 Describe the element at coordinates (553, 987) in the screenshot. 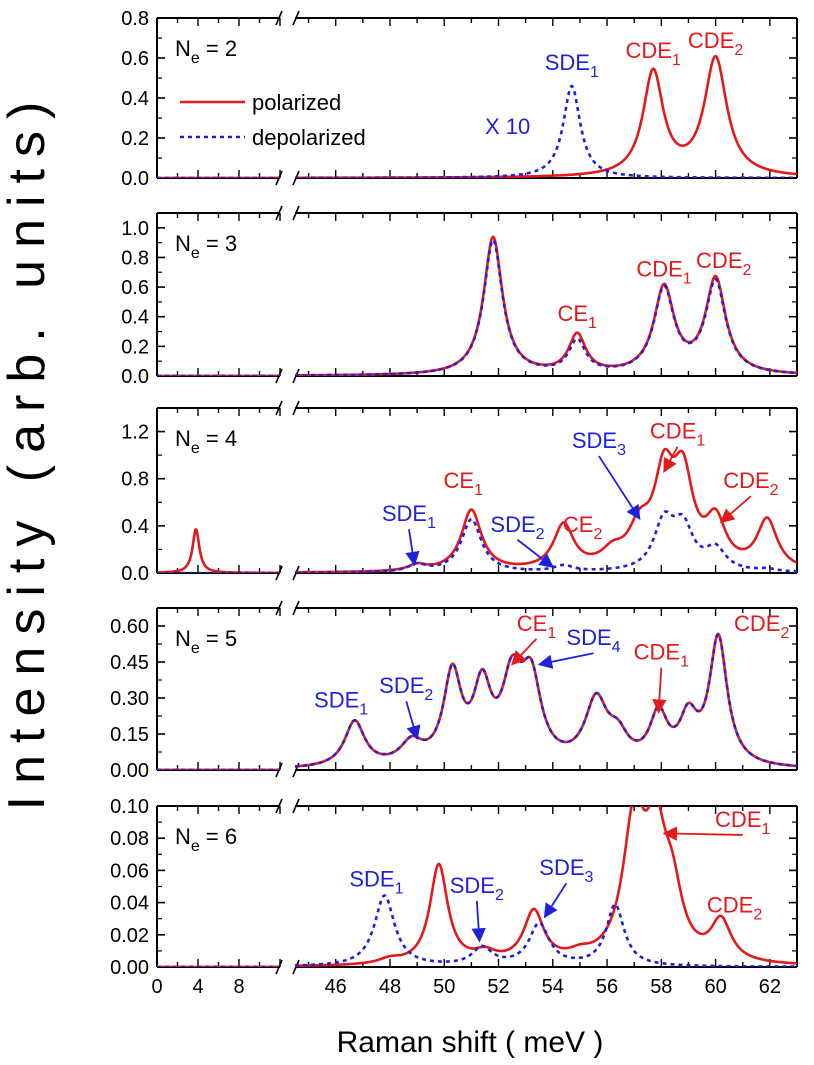

I see `x-tick-label: 54` at that location.